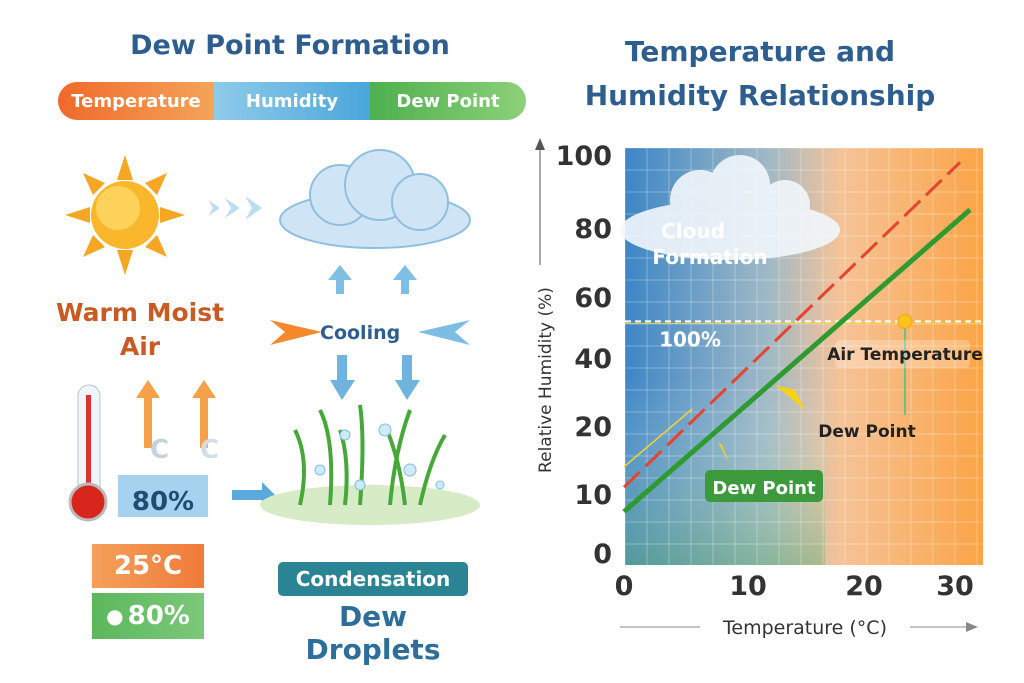 This screenshot has width=1024, height=683. Describe the element at coordinates (602, 554) in the screenshot. I see `y-tick-label: 0` at that location.